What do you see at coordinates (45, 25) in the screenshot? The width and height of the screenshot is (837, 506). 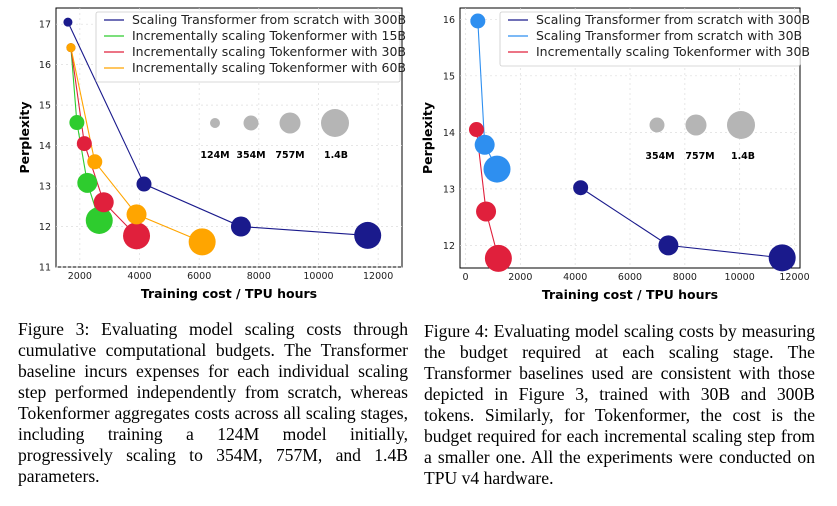 I see `y-tick-label: 17` at bounding box center [45, 25].